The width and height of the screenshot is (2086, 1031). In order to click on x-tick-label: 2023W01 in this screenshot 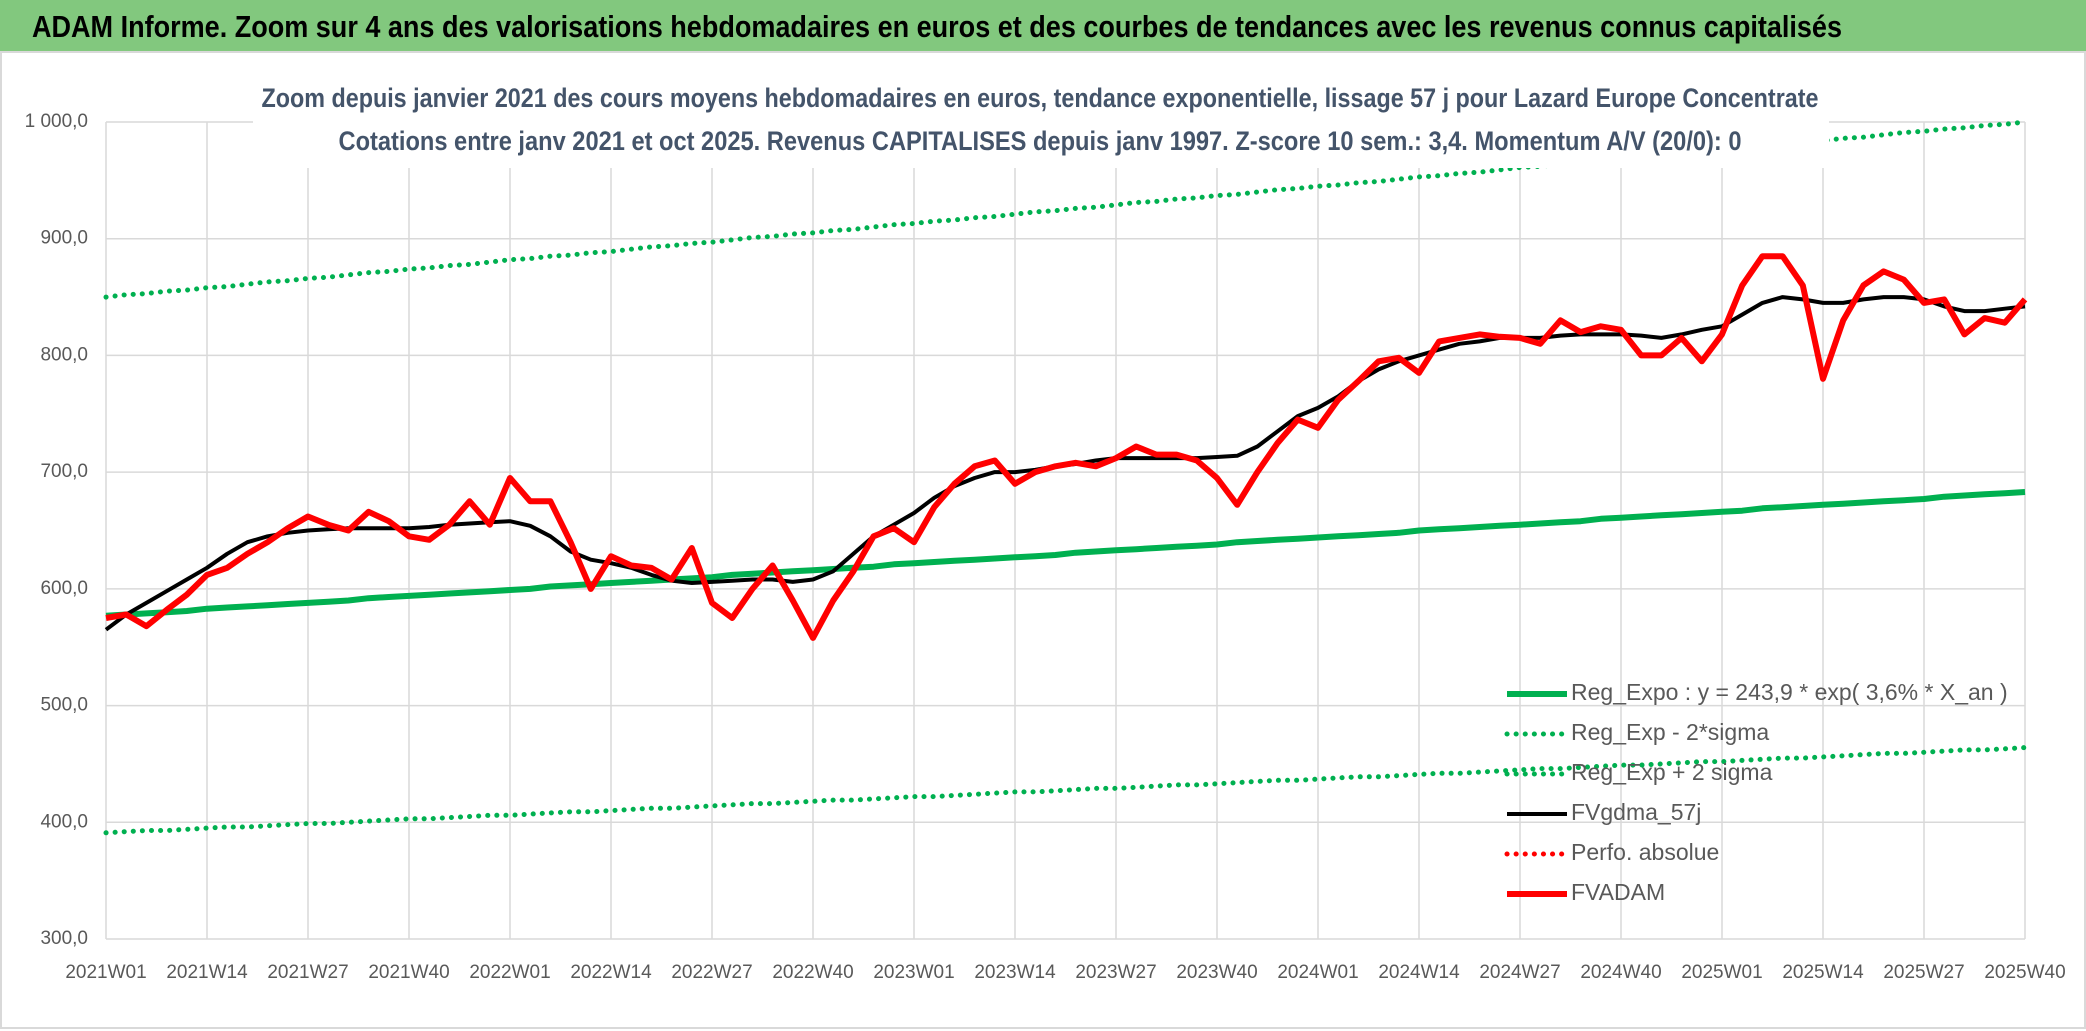, I will do `click(913, 972)`.